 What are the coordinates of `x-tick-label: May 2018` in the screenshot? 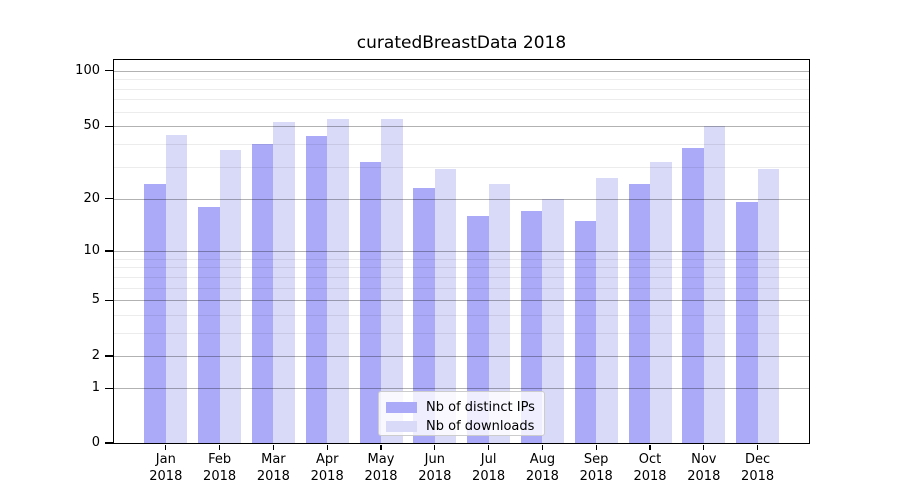 It's located at (381, 468).